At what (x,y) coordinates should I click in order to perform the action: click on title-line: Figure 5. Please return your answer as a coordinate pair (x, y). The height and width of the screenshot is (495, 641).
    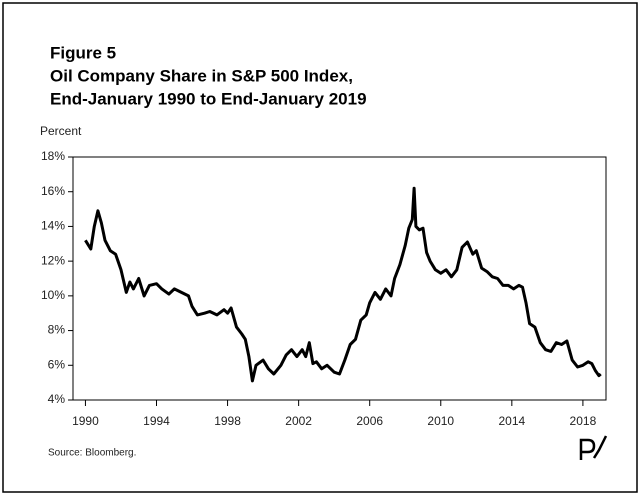
    Looking at the image, I should click on (83, 52).